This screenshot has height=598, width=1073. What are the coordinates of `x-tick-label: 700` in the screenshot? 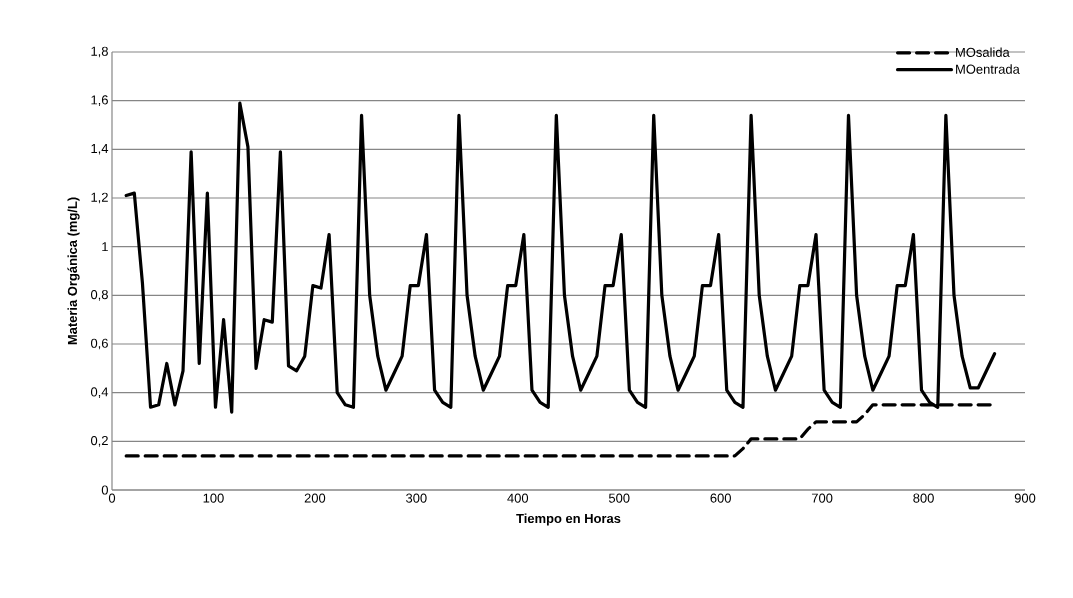 It's located at (822, 498).